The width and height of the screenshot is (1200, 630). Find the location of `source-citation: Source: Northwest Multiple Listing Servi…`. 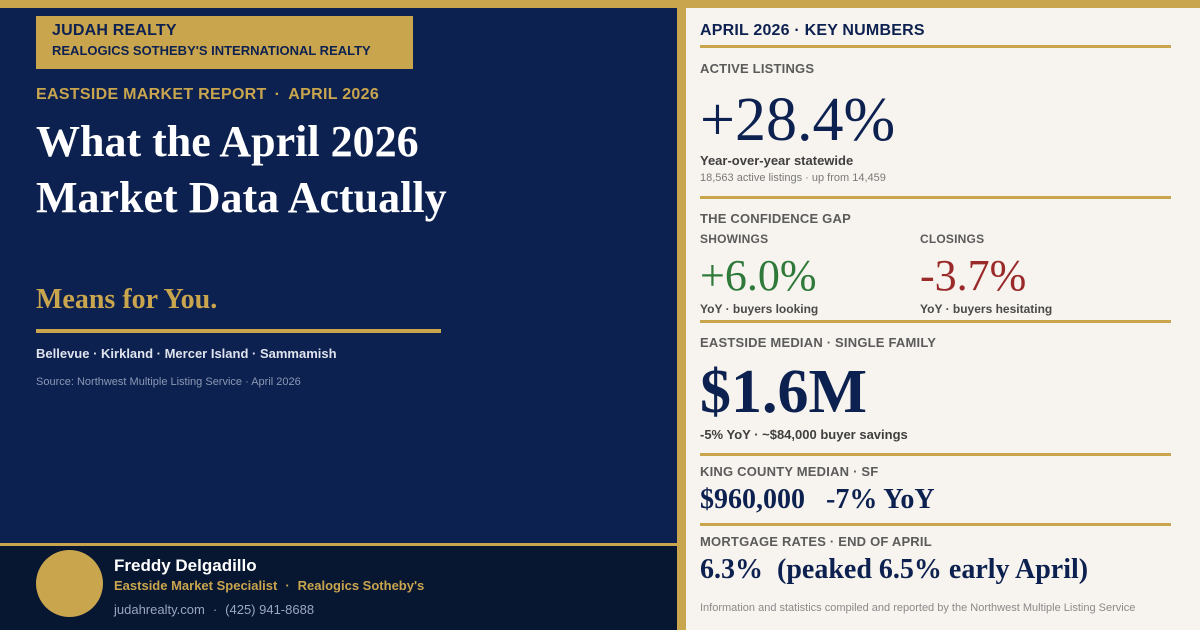

source-citation: Source: Northwest Multiple Listing Servi… is located at coordinates (168, 382).